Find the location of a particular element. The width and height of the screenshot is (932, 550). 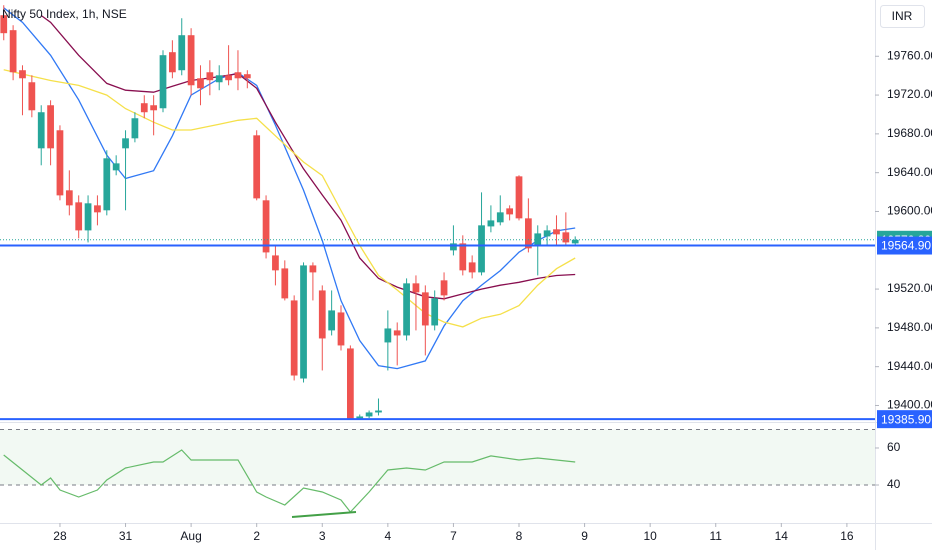

x-tick-label: 11 is located at coordinates (716, 536).